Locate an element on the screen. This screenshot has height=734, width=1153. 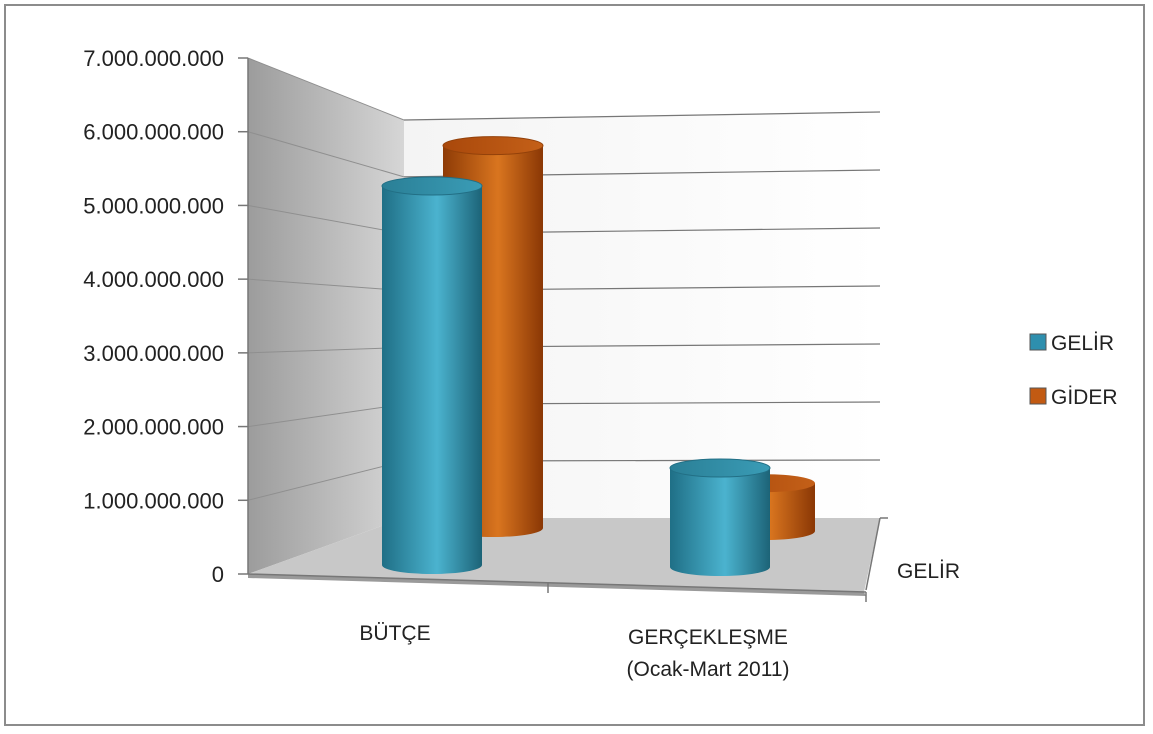
x-category-label: BÜTÇE is located at coordinates (394, 633).